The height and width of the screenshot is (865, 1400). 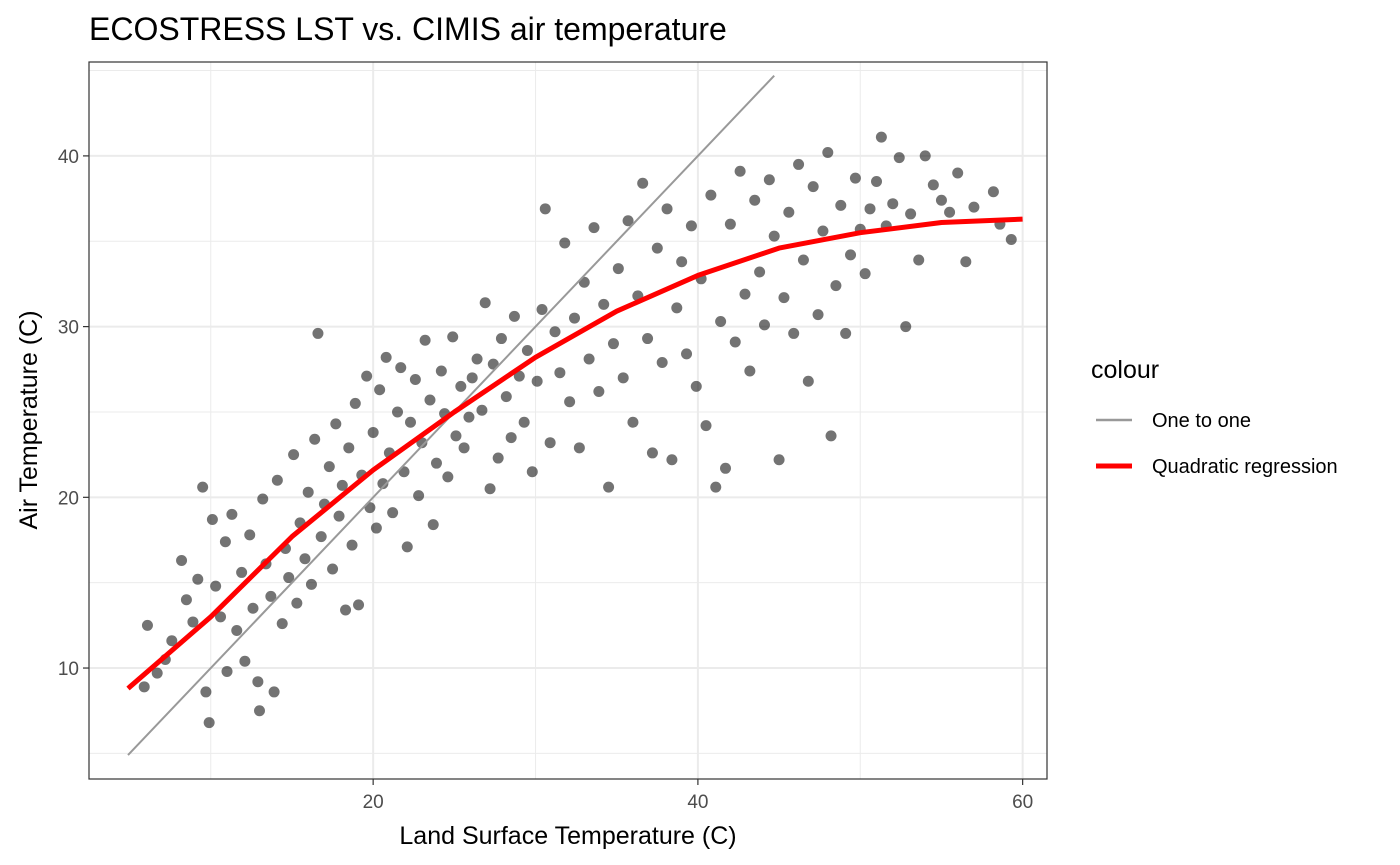 I want to click on x-tick-label: 60, so click(x=1022, y=802).